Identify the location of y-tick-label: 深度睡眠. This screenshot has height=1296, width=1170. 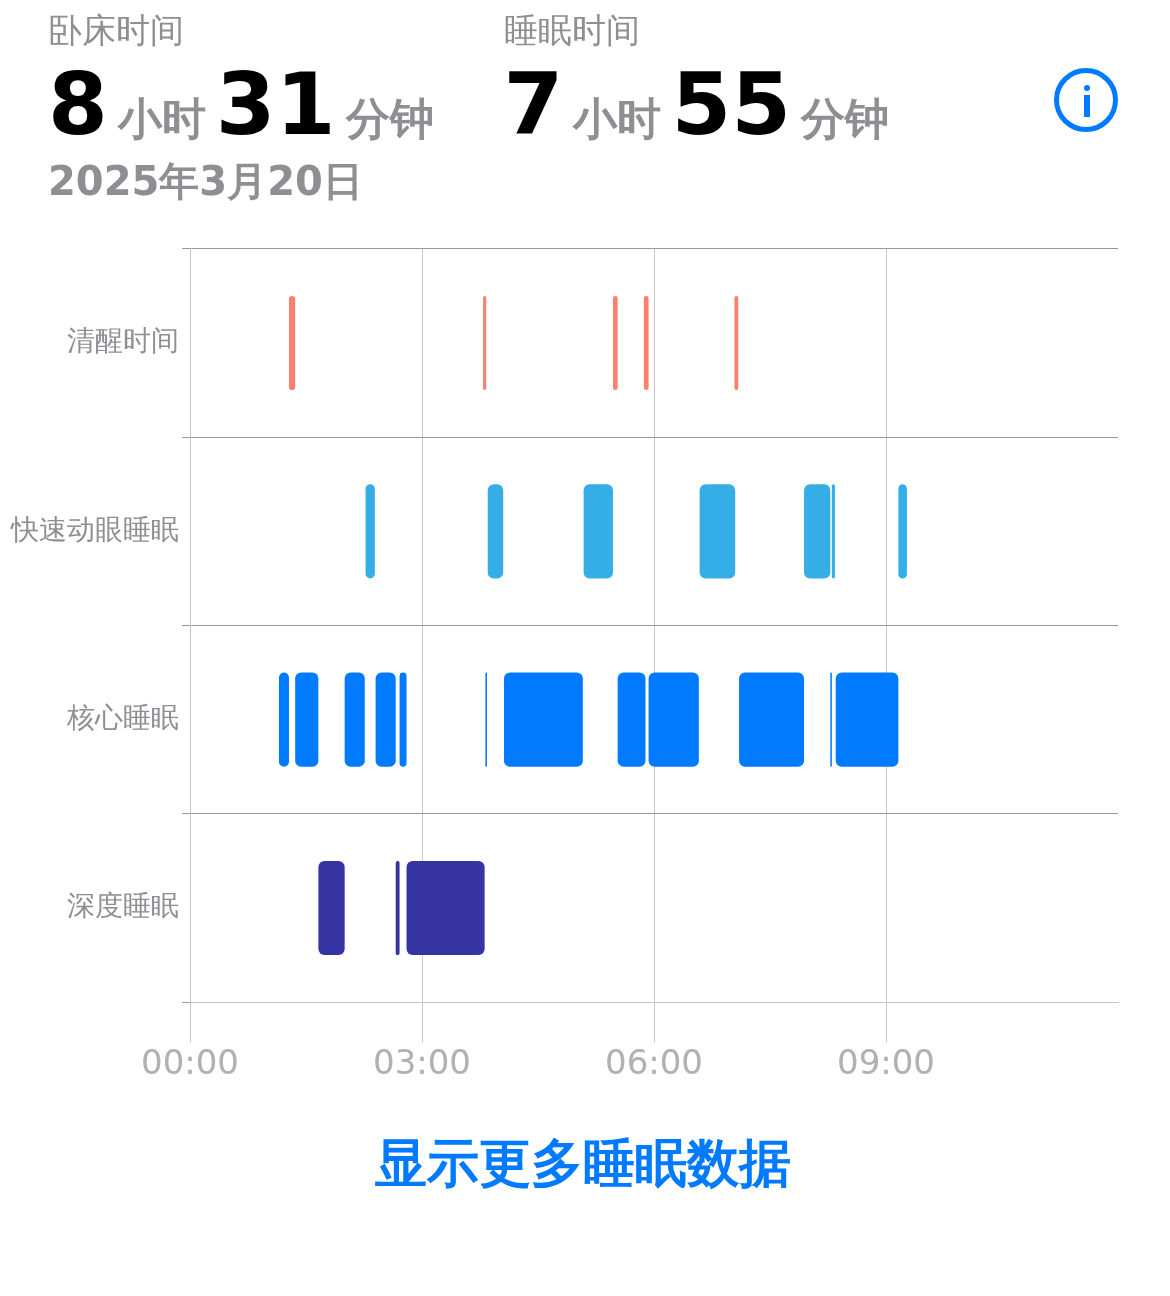
(123, 906).